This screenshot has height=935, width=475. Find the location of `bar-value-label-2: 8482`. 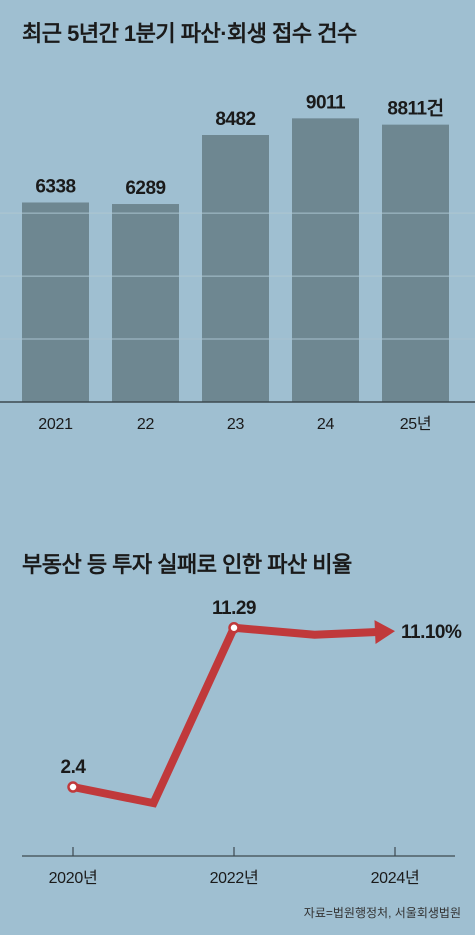

bar-value-label-2: 8482 is located at coordinates (235, 119).